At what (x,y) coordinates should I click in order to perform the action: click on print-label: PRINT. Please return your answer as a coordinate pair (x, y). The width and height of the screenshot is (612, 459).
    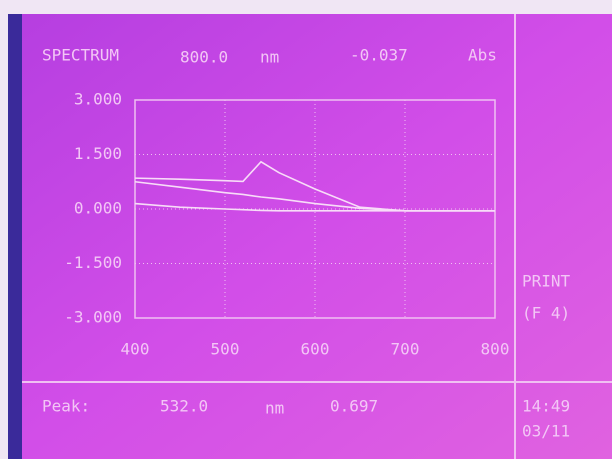
    Looking at the image, I should click on (546, 281).